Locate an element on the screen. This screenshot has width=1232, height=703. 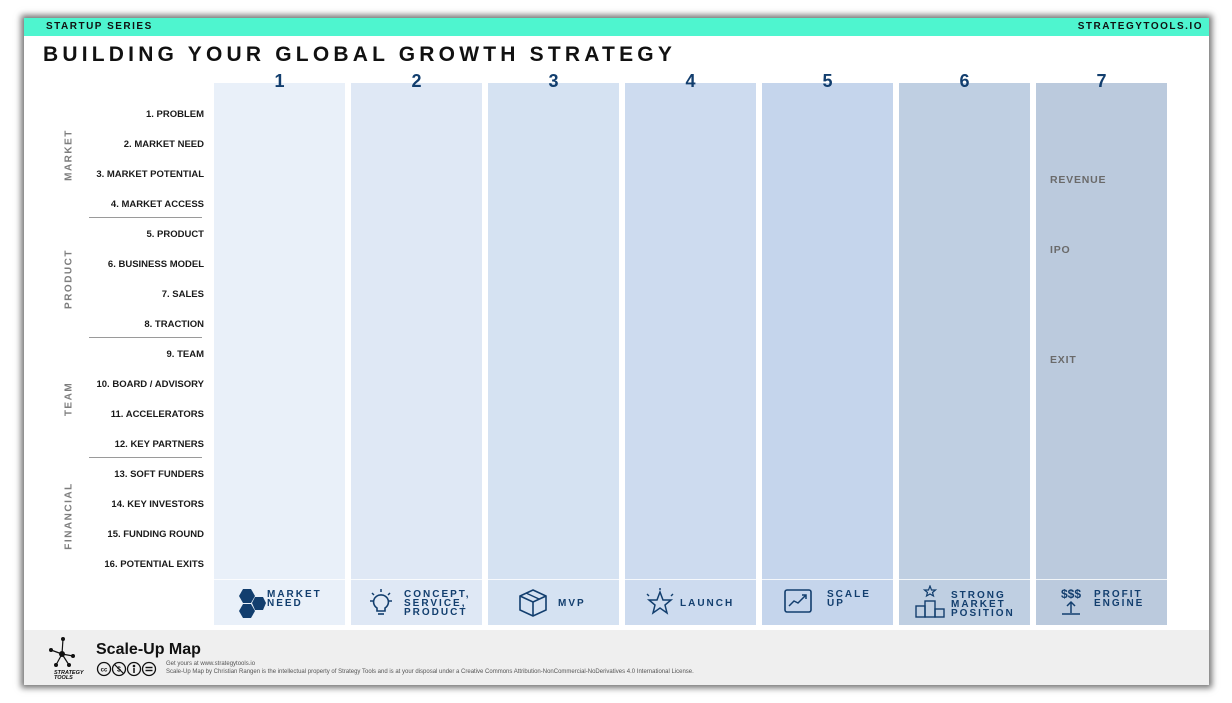
column-number: 1 is located at coordinates (279, 81).